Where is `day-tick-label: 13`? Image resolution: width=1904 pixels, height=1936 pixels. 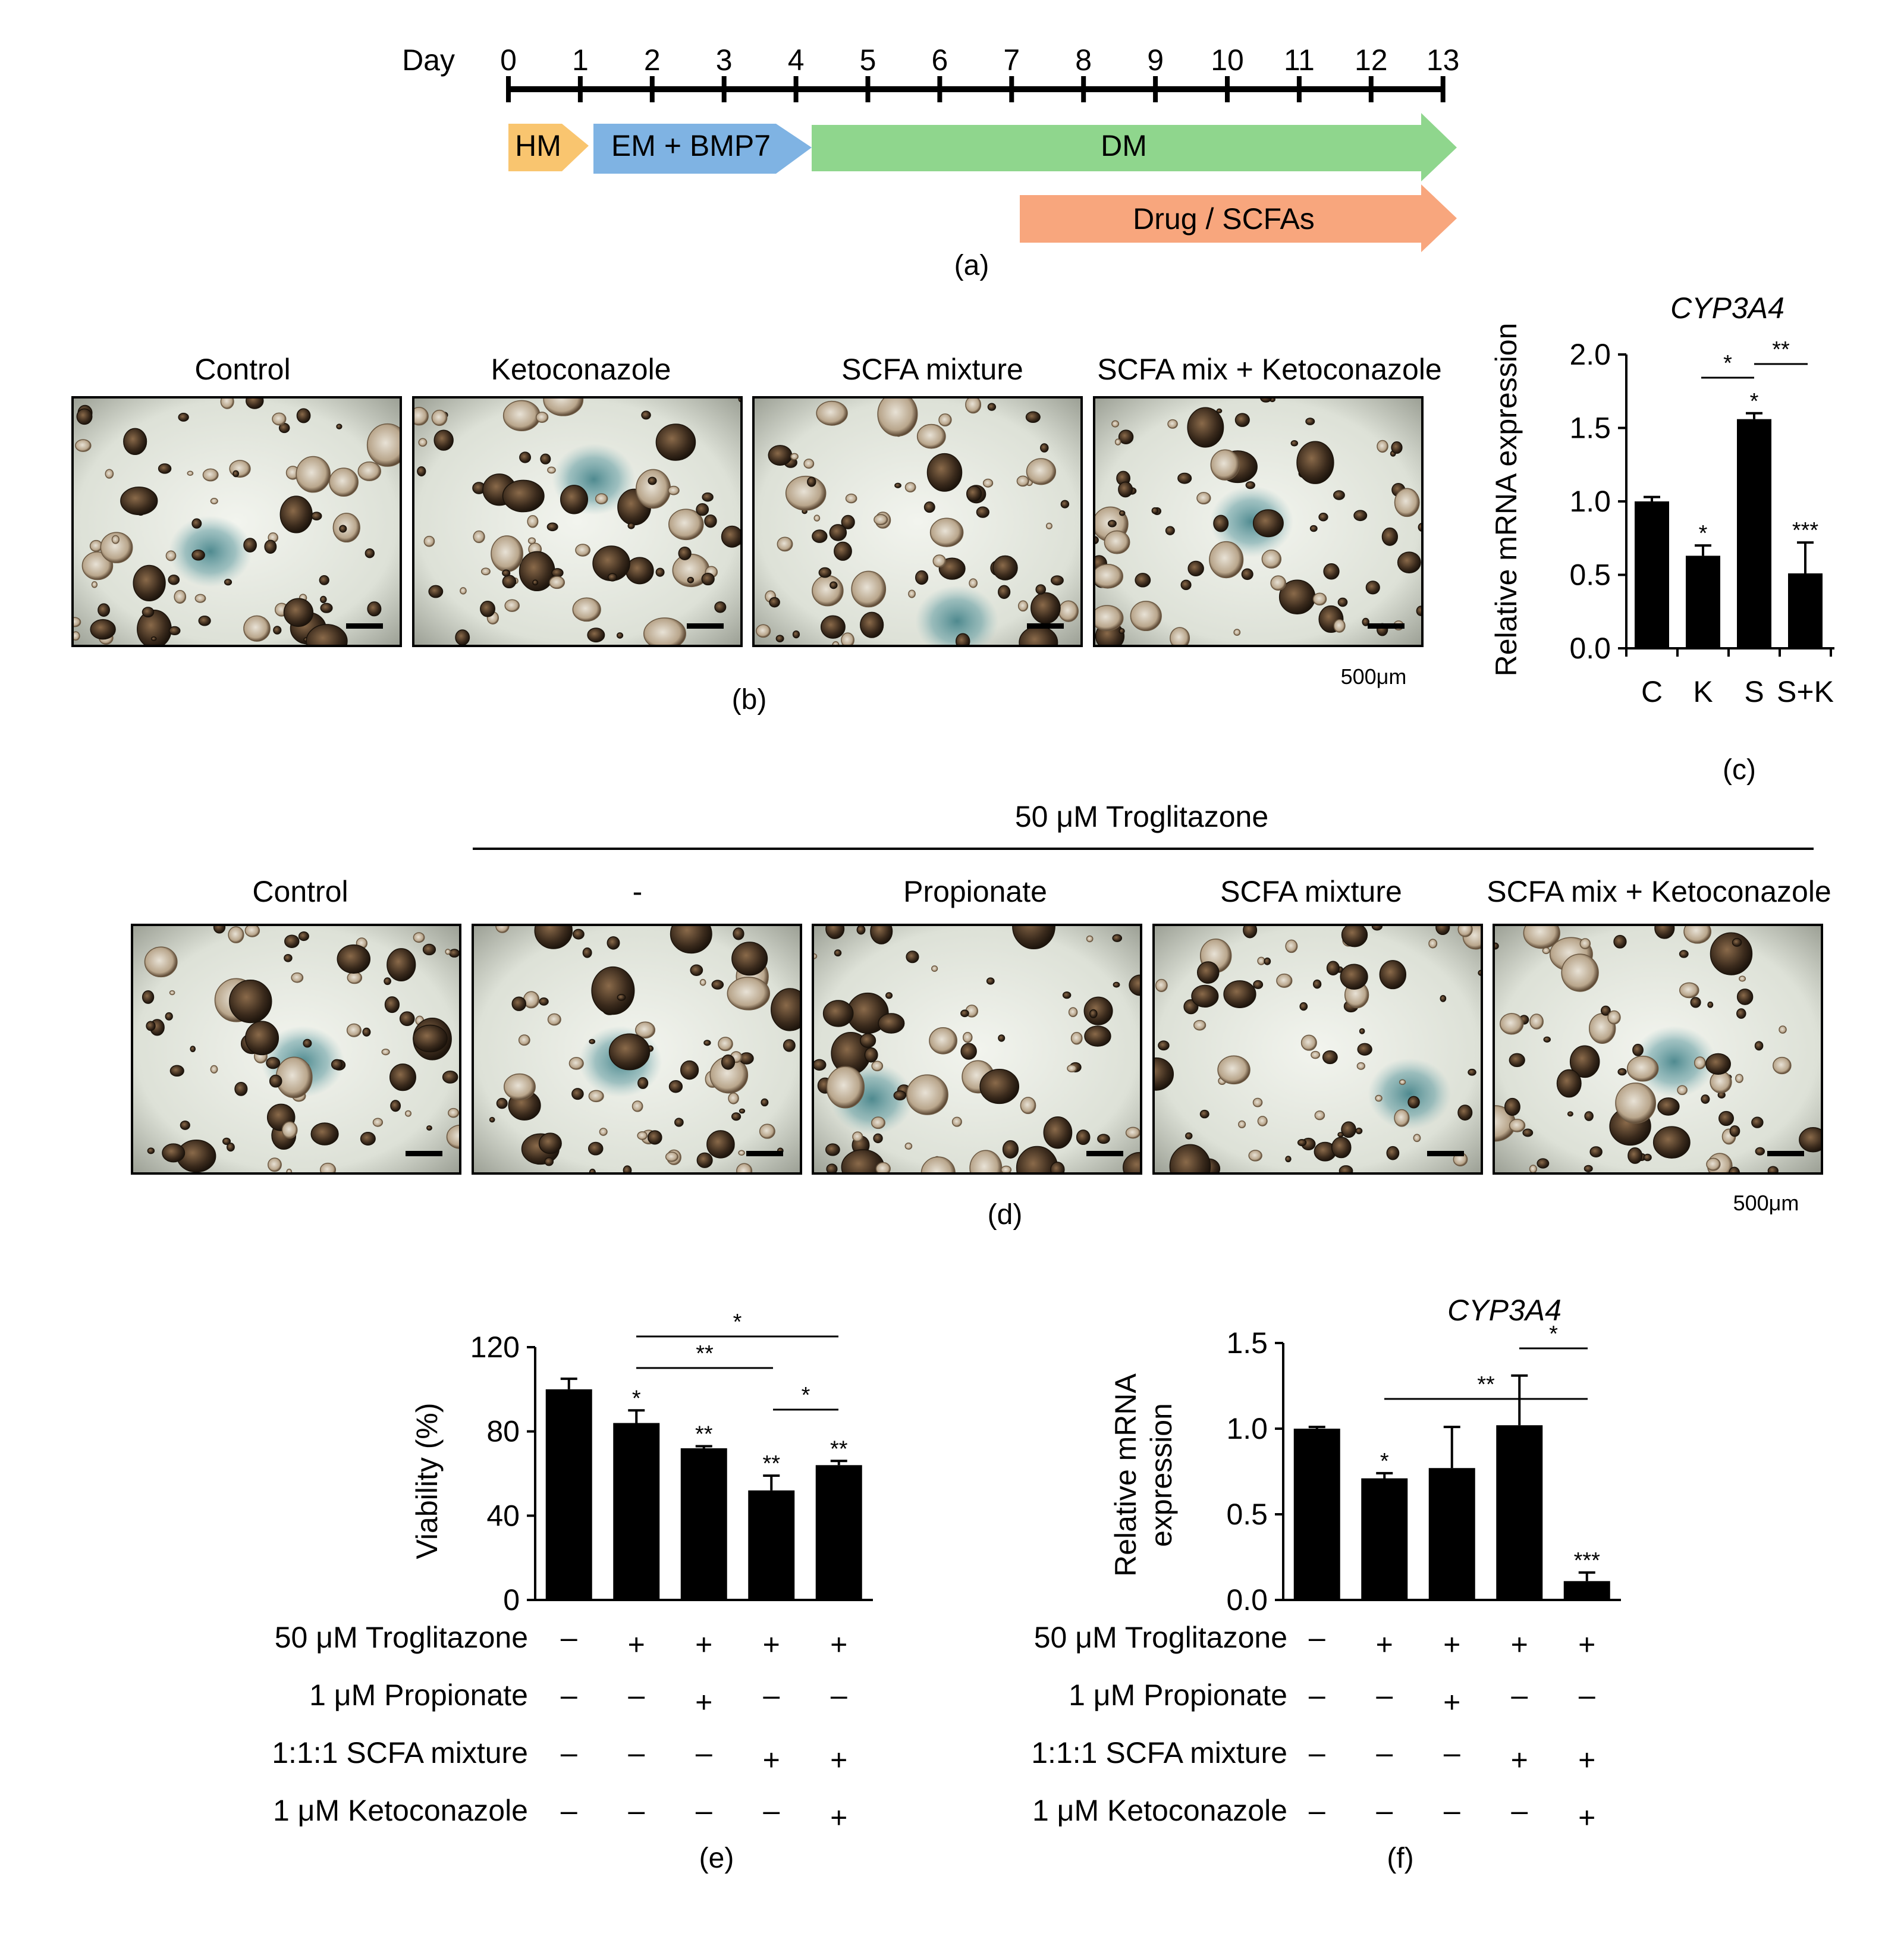 day-tick-label: 13 is located at coordinates (1443, 60).